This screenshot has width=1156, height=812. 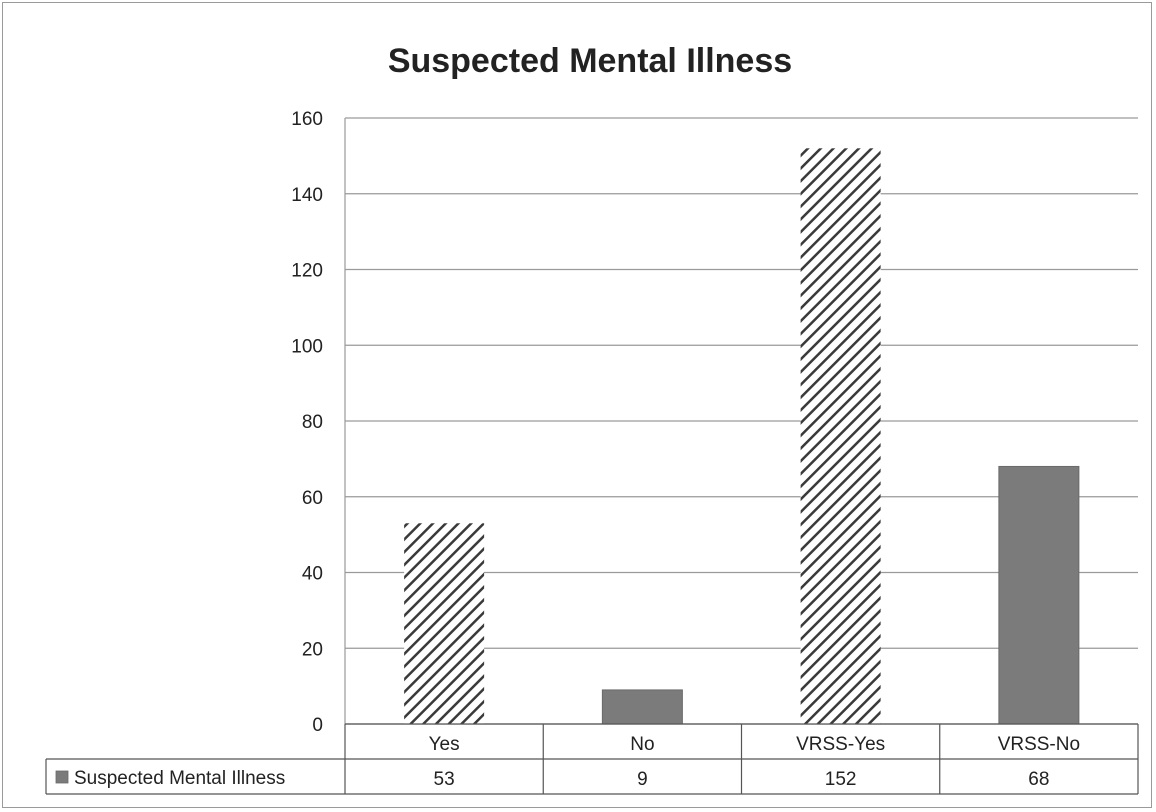 I want to click on y-tick-label: 100, so click(x=307, y=346).